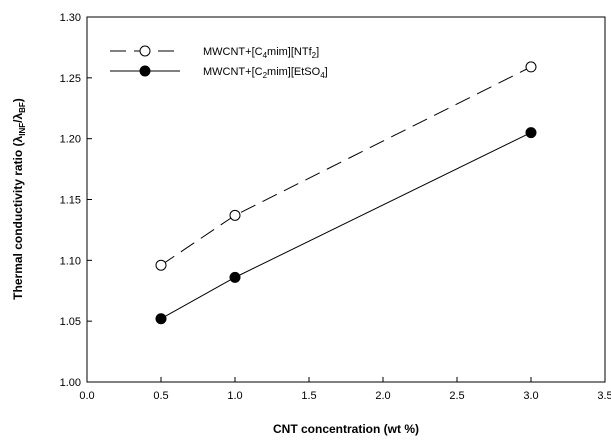 The width and height of the screenshot is (611, 441). What do you see at coordinates (19, 199) in the screenshot?
I see `y-axis-title: Thermal conductivity ratio (λINF/λBF)` at bounding box center [19, 199].